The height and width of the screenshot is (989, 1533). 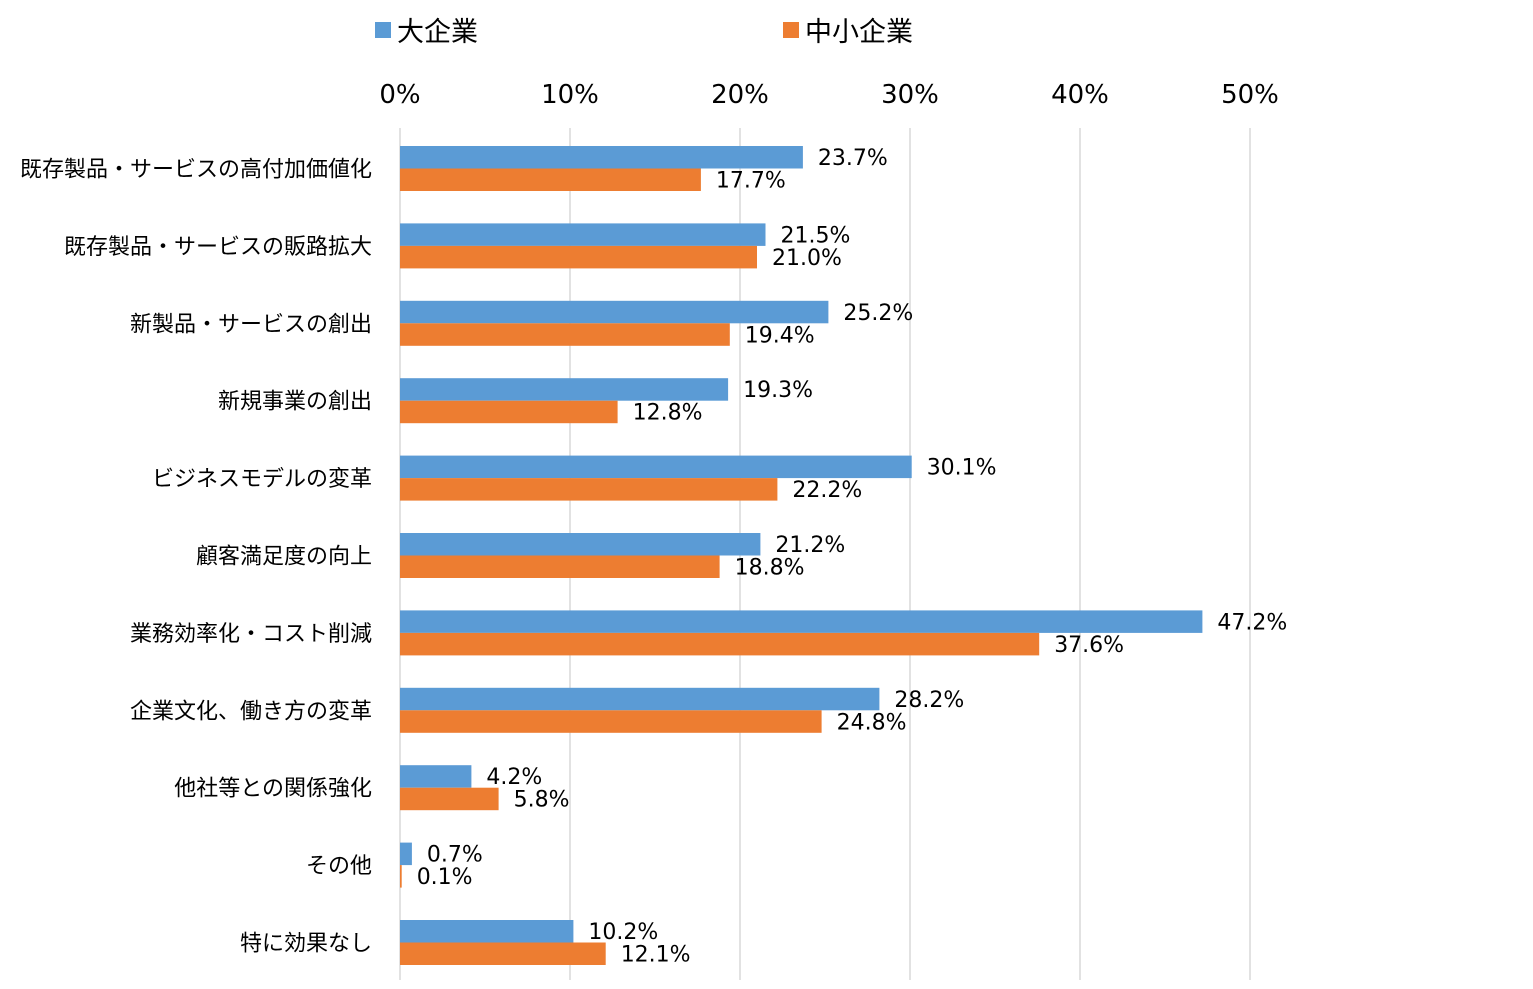 I want to click on data-label-large: 10.2%, so click(x=623, y=932).